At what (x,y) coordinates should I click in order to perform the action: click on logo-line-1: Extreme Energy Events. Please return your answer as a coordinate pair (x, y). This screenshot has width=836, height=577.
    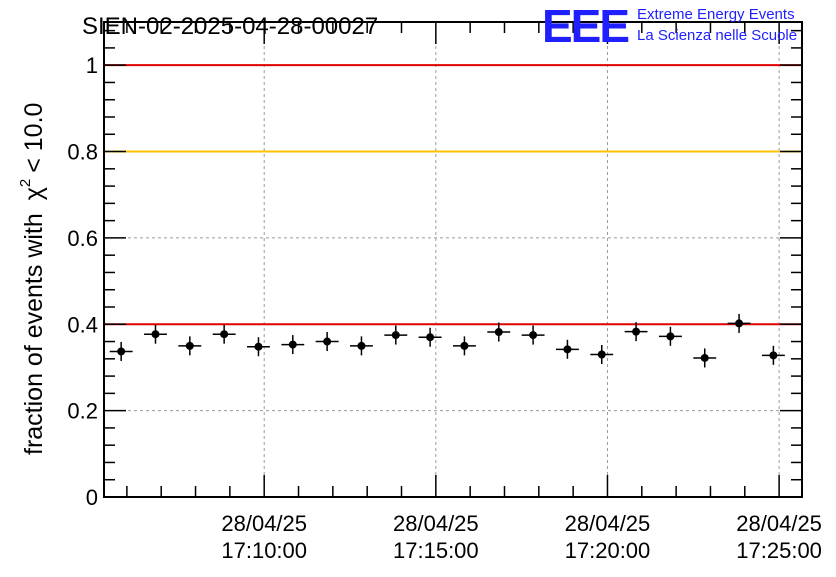
    Looking at the image, I should click on (716, 14).